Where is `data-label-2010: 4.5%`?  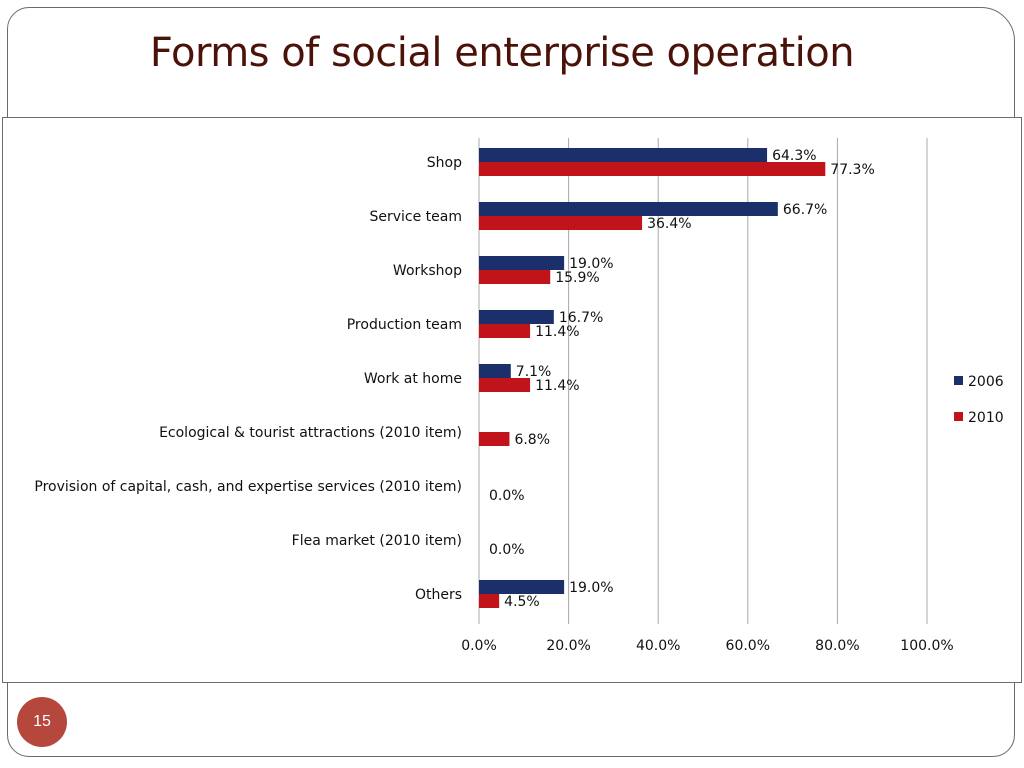 data-label-2010: 4.5% is located at coordinates (522, 602).